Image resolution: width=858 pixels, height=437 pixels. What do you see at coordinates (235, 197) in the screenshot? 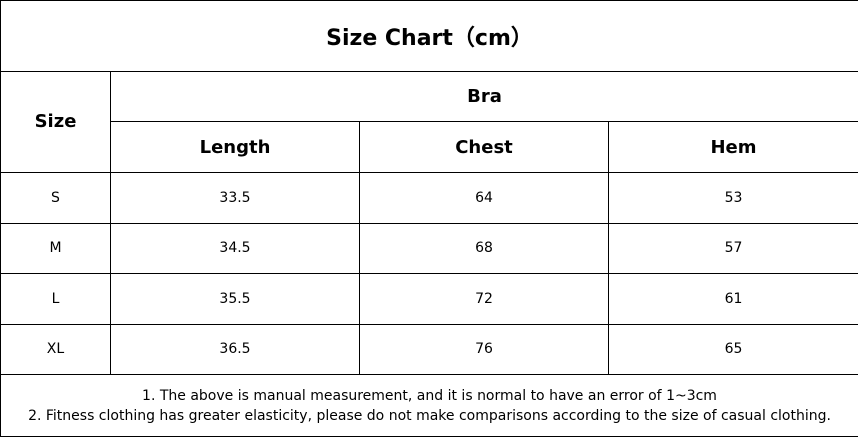
I see `measure-cell: 33.5` at bounding box center [235, 197].